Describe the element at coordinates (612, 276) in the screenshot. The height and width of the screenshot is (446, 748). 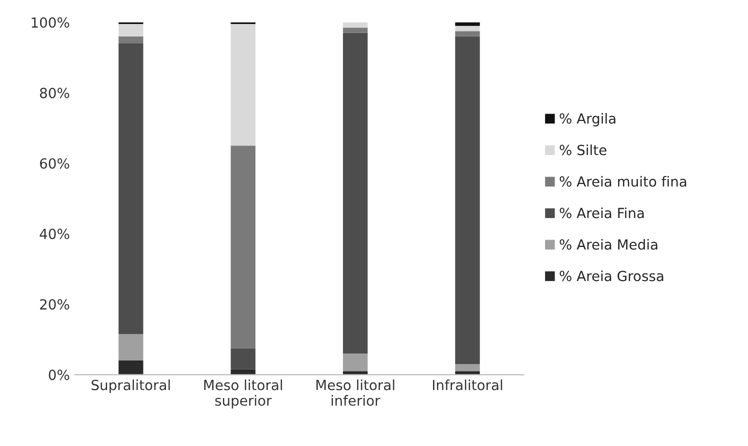
I see `legend-label: % Areia Grossa` at that location.